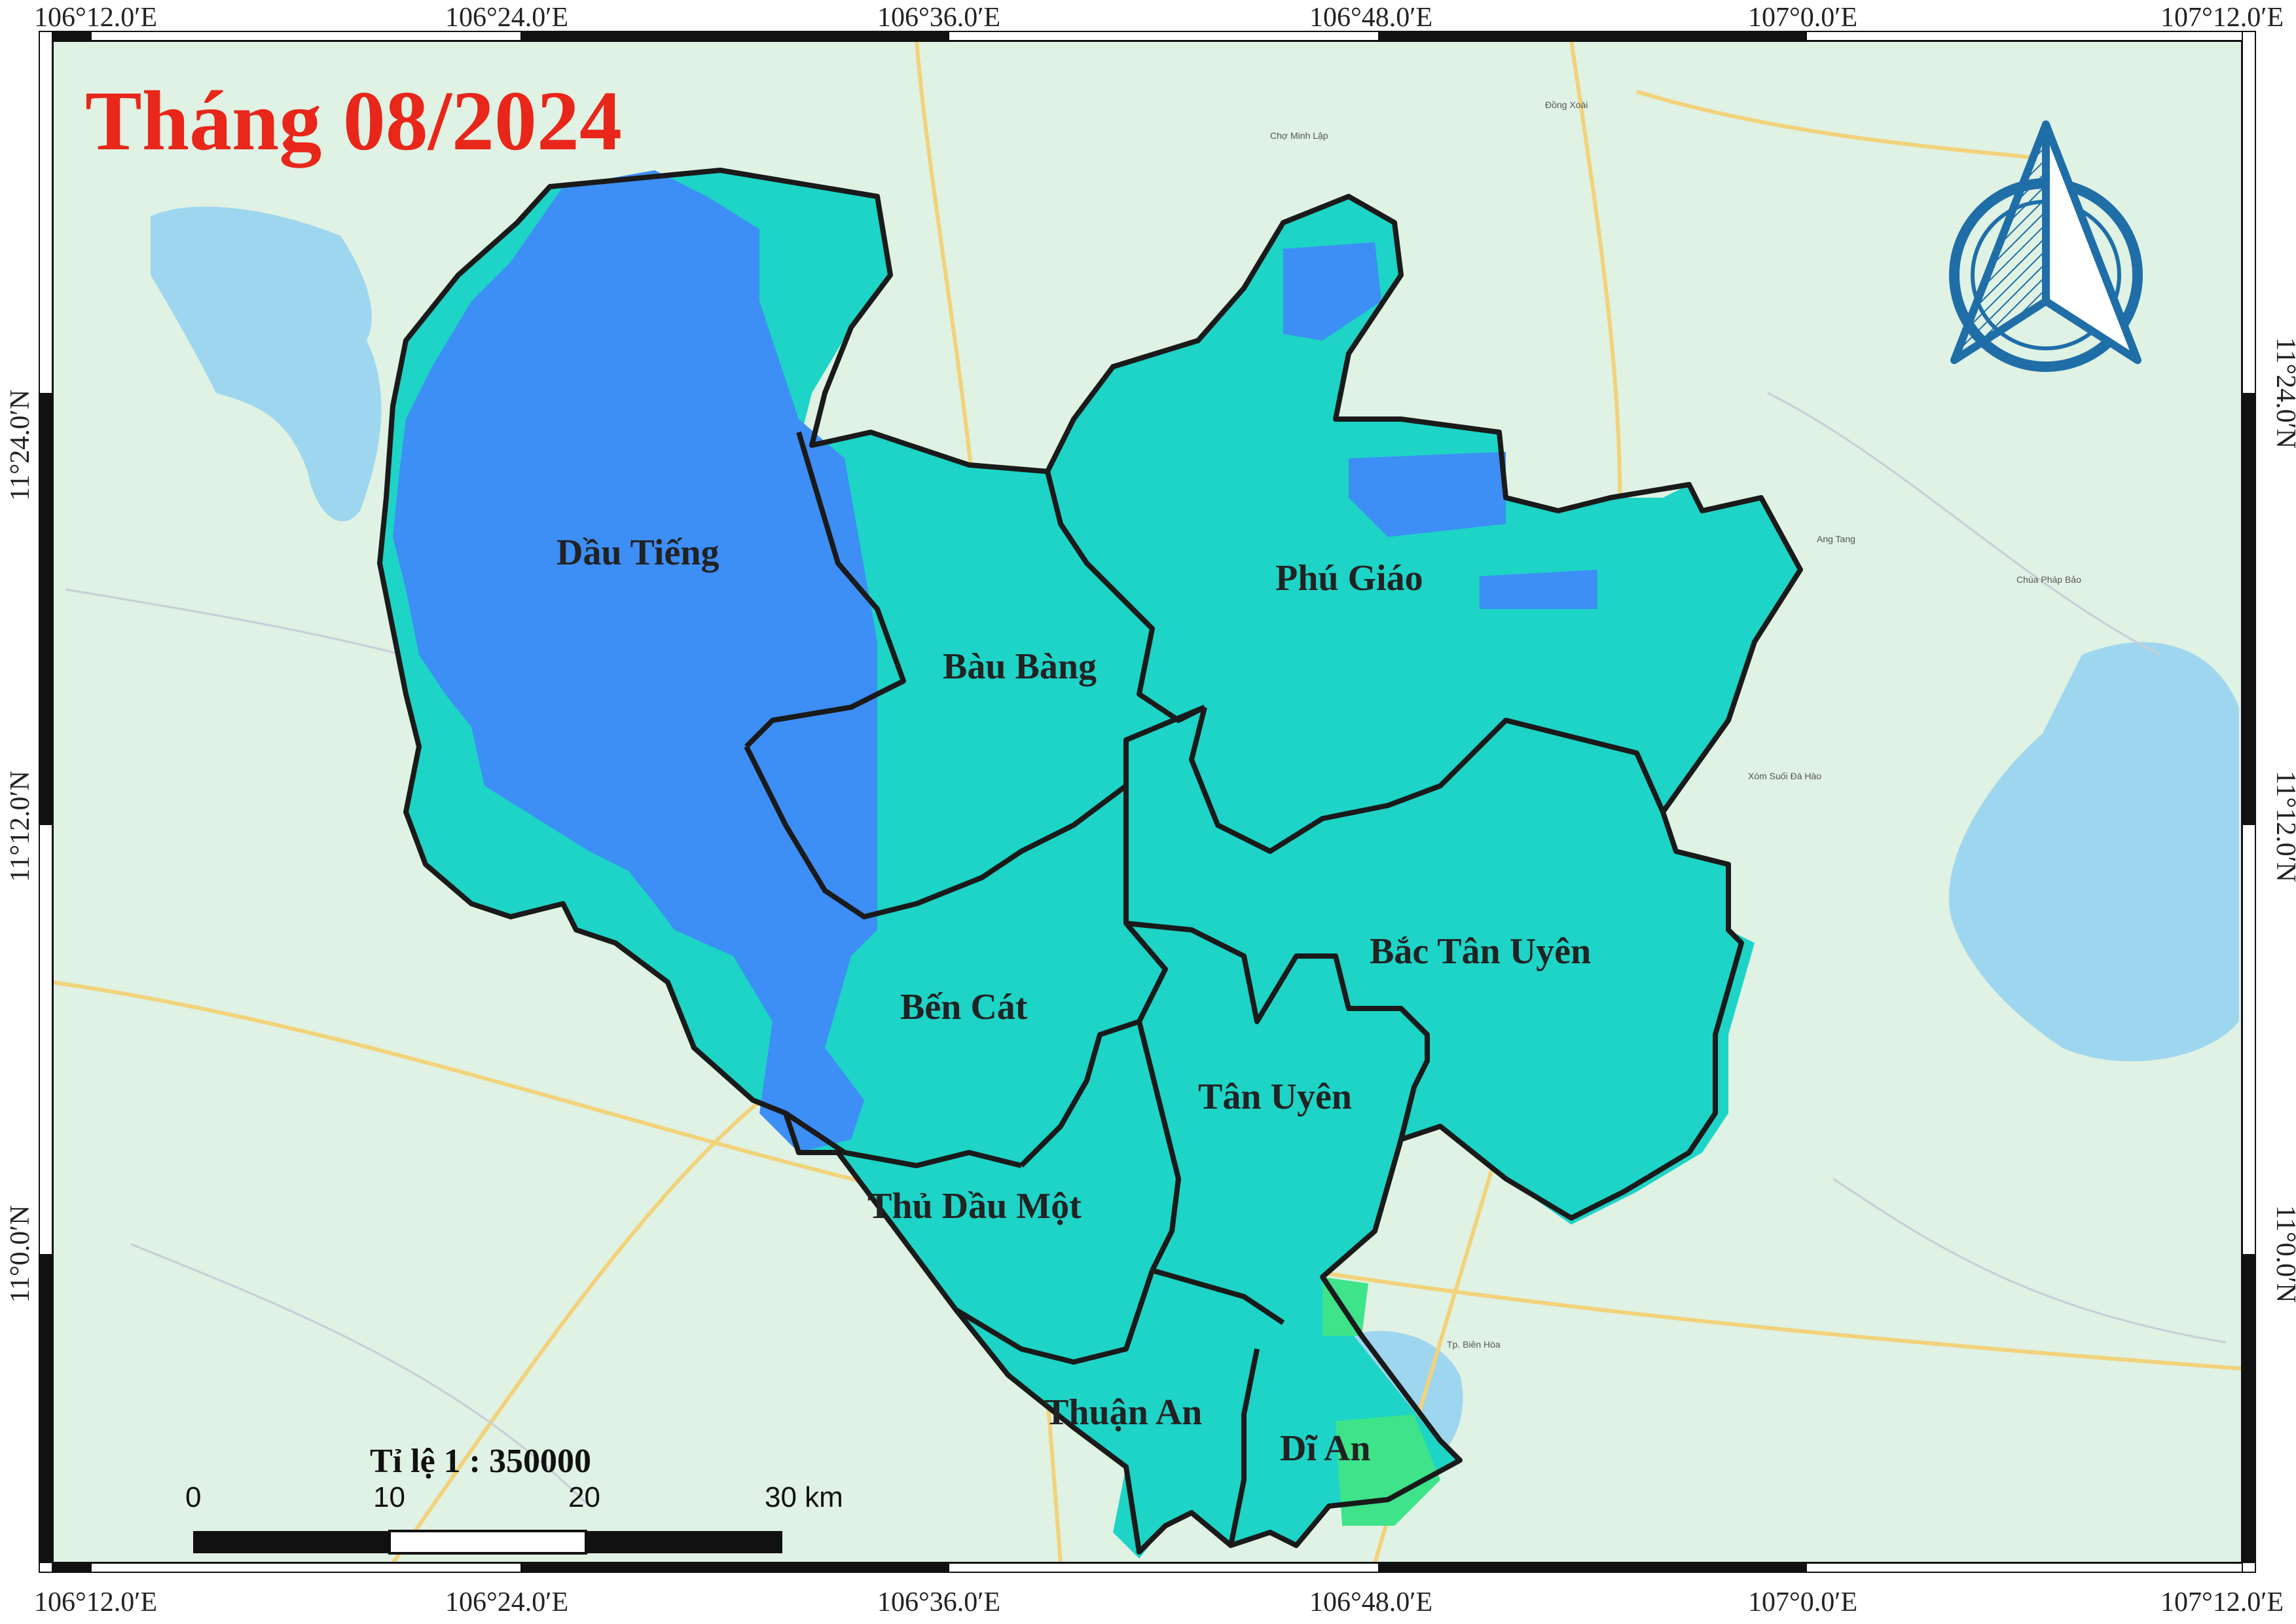 This screenshot has height=1624, width=2296. I want to click on lat-label-left: 11°24.0′N, so click(20, 445).